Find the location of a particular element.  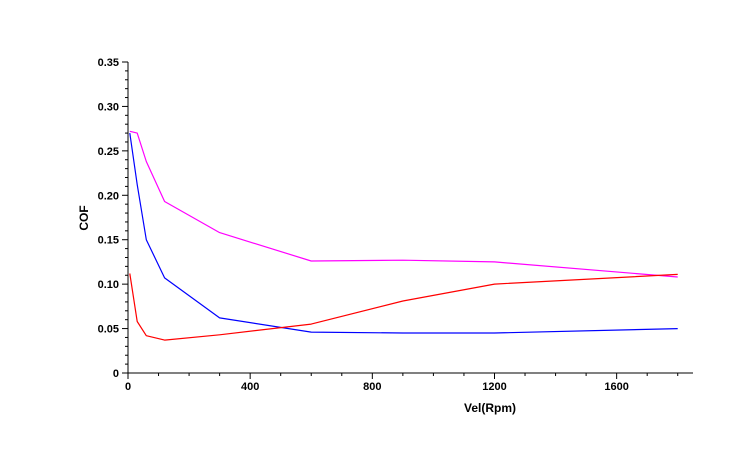

y-tick-label: 0.05 is located at coordinates (108, 330).